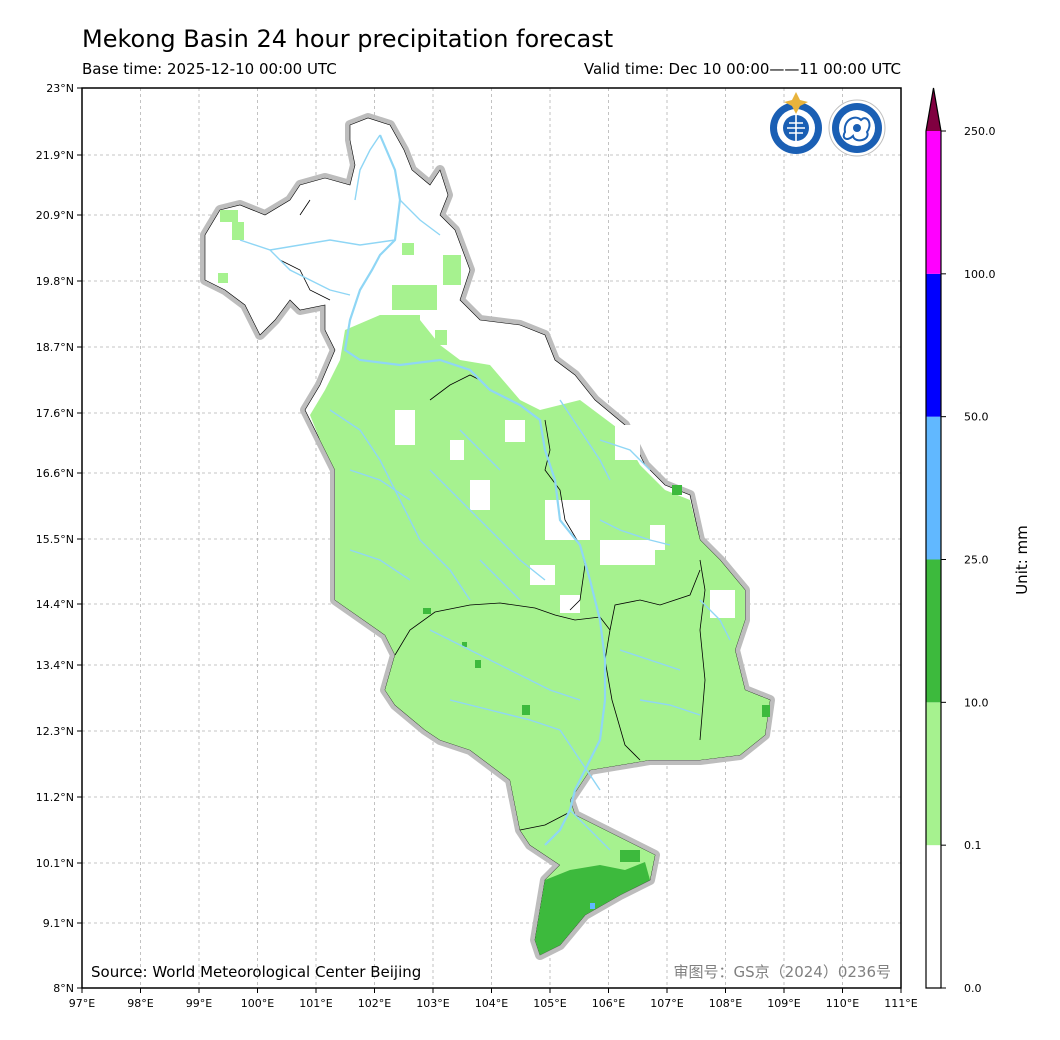 The image size is (1060, 1040). What do you see at coordinates (976, 560) in the screenshot?
I see `colorbar-tick-label: 25.0` at bounding box center [976, 560].